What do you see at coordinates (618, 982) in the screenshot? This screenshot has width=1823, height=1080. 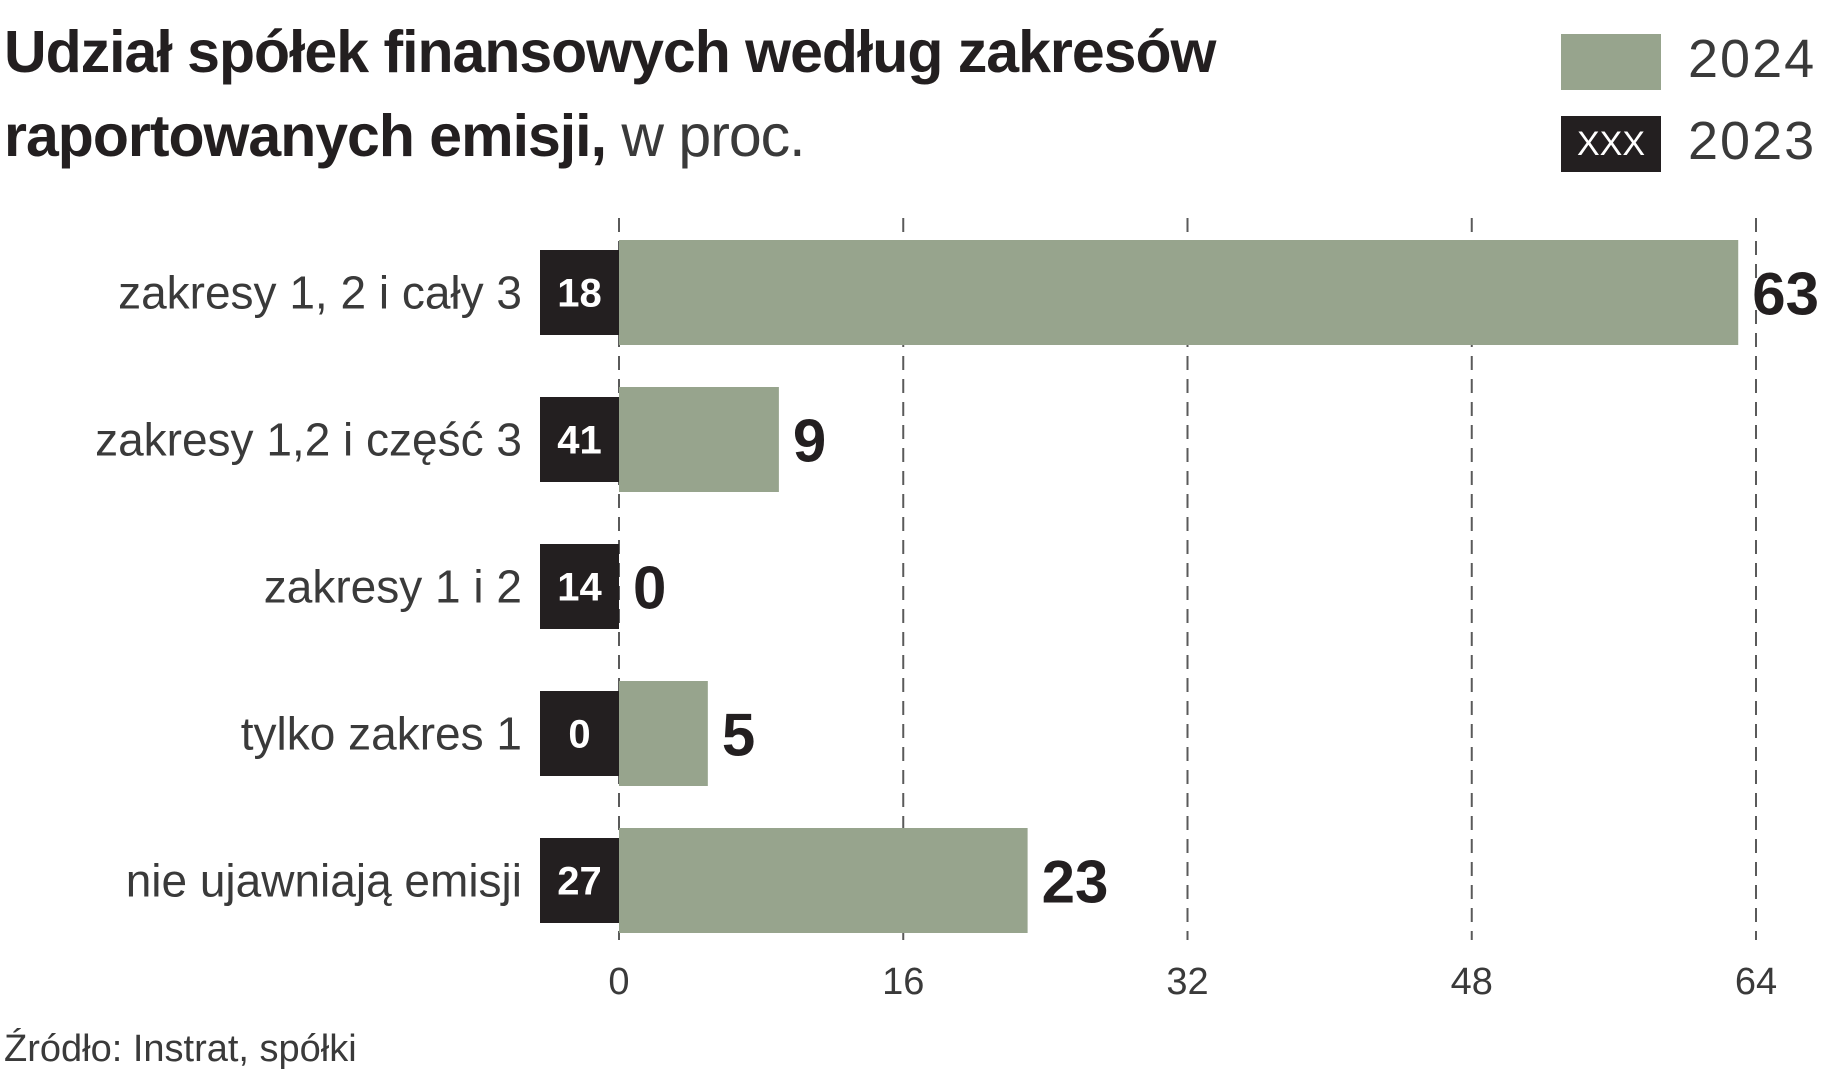 I see `x-tick-label-0: 0` at bounding box center [618, 982].